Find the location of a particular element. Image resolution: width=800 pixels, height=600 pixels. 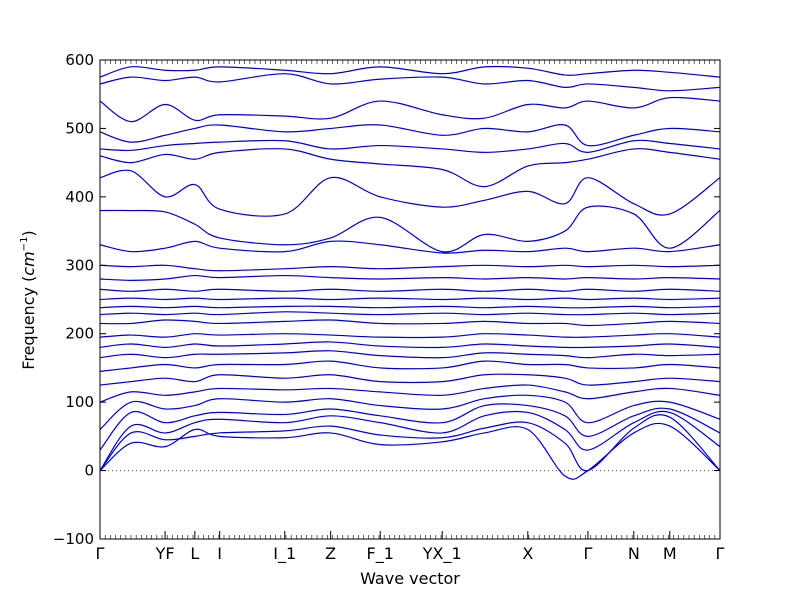

x-tick-label: I is located at coordinates (219, 553).